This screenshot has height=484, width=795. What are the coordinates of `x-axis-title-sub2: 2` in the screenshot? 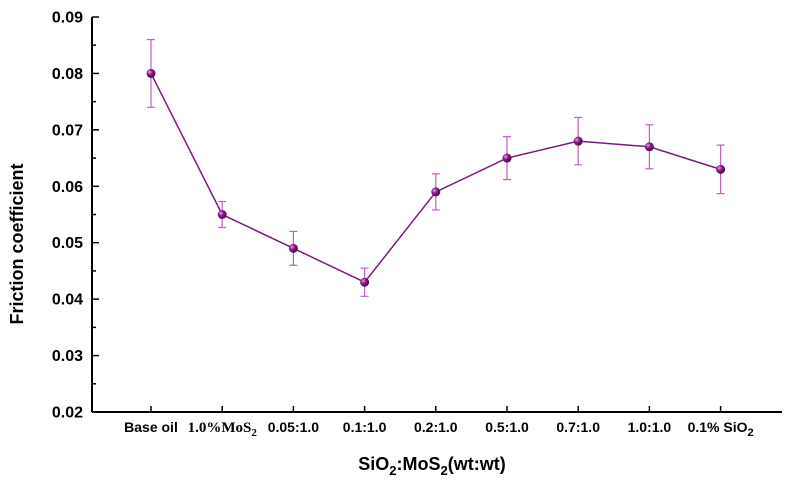 It's located at (444, 470).